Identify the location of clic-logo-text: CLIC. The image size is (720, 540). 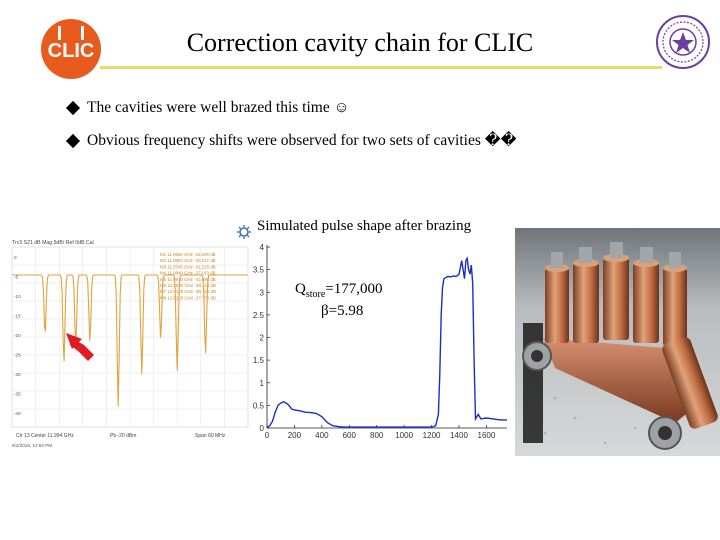
(71, 51).